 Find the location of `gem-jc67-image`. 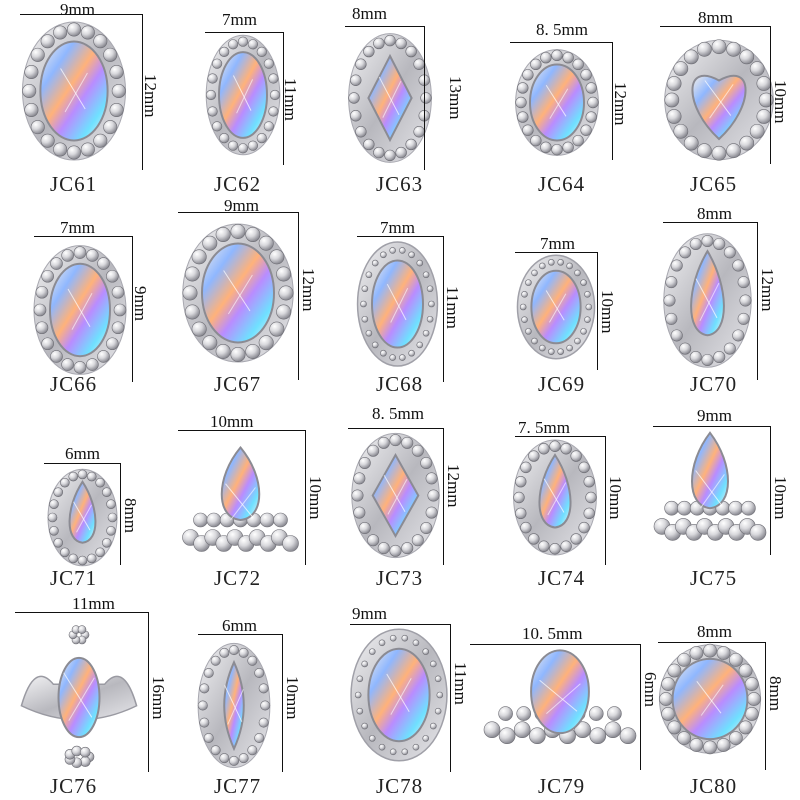

gem-jc67-image is located at coordinates (238, 293).